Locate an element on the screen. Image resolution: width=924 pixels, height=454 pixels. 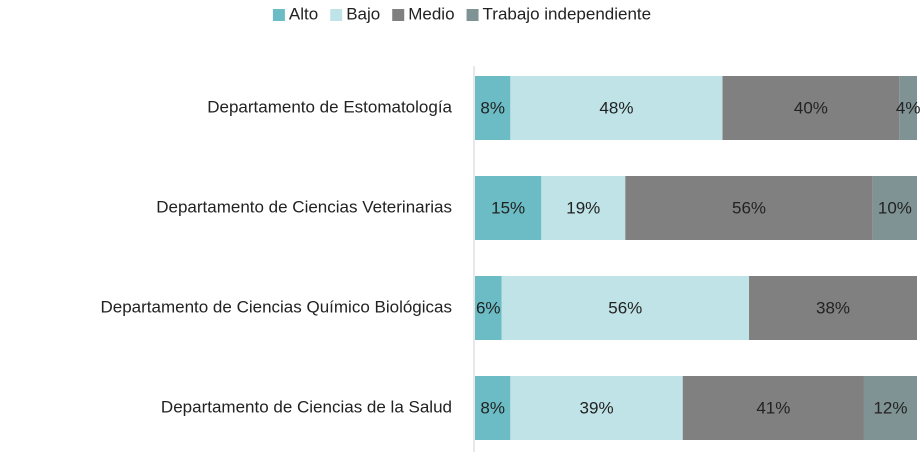
data-label: 10% is located at coordinates (895, 207).